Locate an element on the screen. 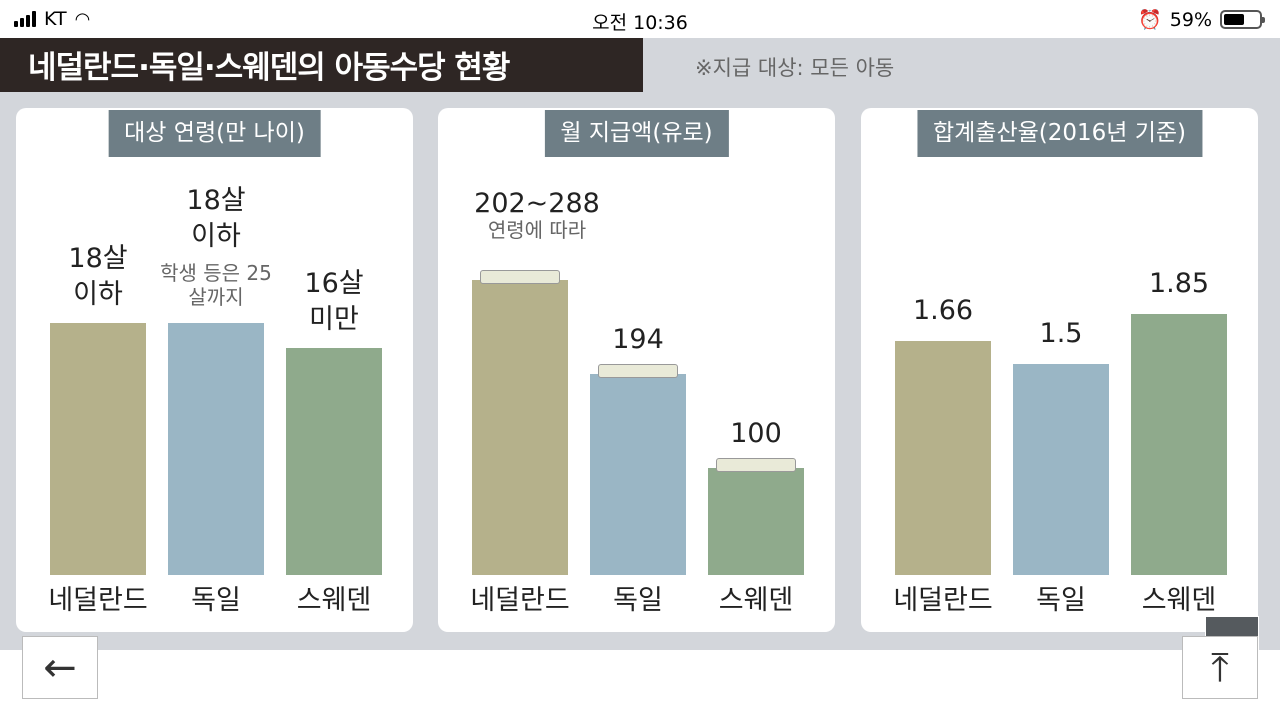  bar-value-label: 202~288 is located at coordinates (537, 203).